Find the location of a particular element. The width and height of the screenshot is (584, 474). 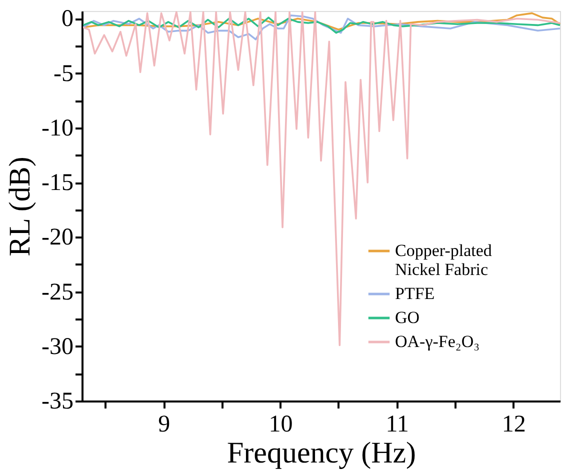

legend-label: PTFE is located at coordinates (415, 293).